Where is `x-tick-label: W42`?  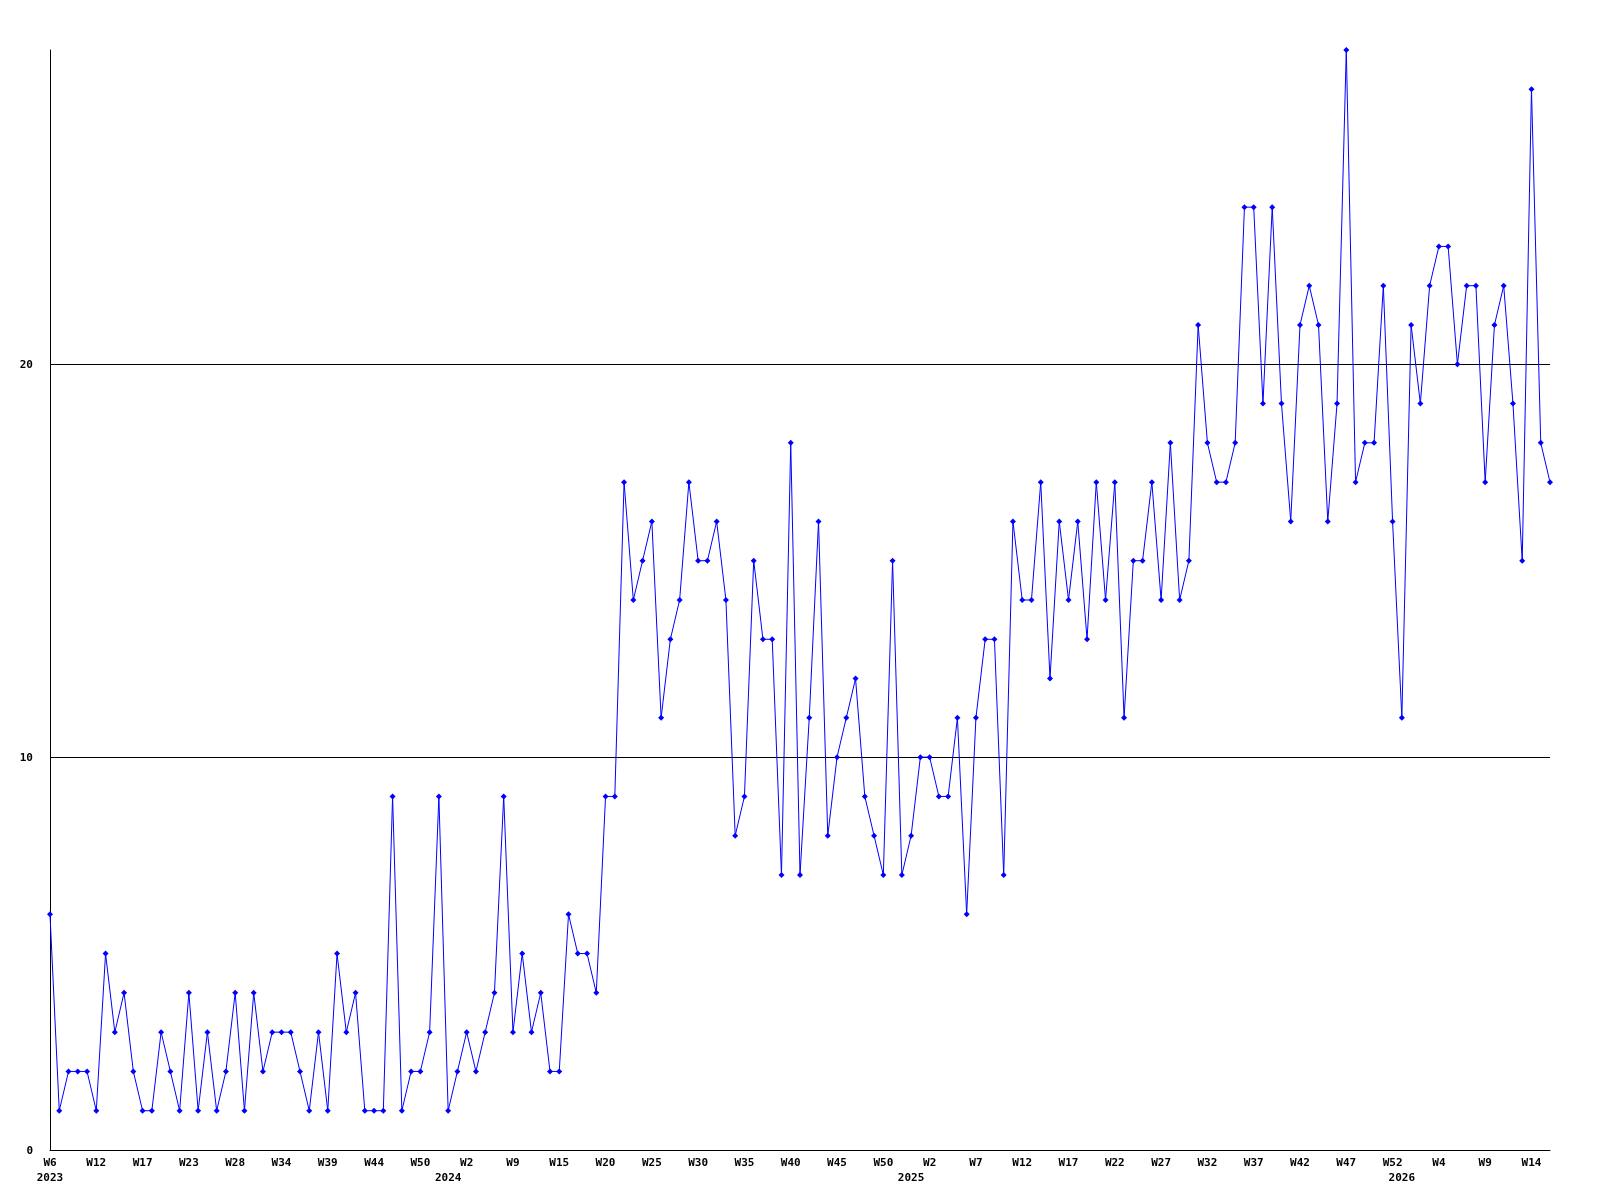
x-tick-label: W42 is located at coordinates (1300, 1162).